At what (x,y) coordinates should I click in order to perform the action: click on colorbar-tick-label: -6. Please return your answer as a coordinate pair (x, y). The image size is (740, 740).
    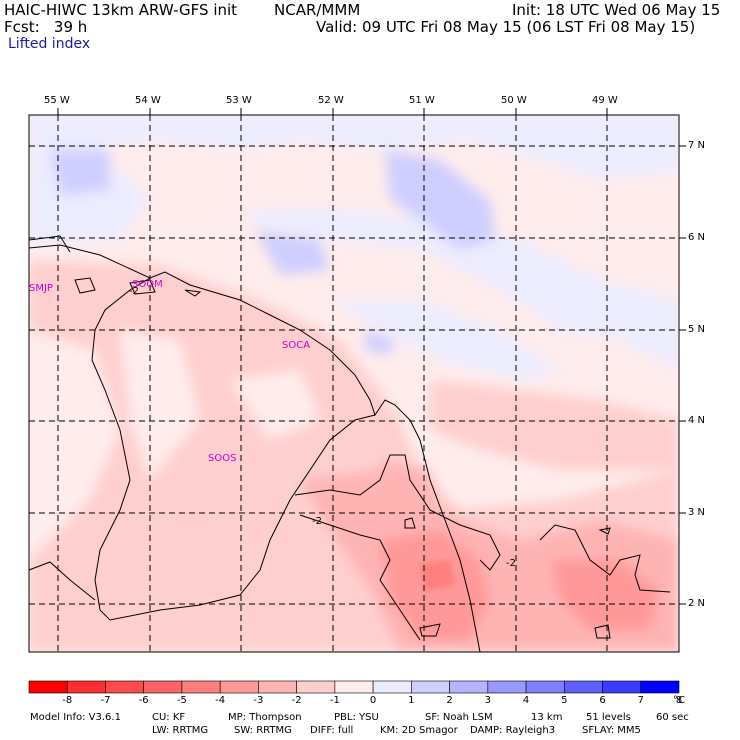
    Looking at the image, I should click on (143, 700).